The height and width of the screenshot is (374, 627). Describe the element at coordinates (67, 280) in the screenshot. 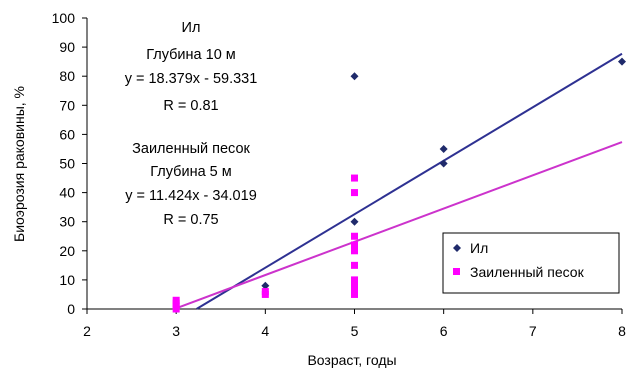

I see `y-tick-label: 10` at that location.